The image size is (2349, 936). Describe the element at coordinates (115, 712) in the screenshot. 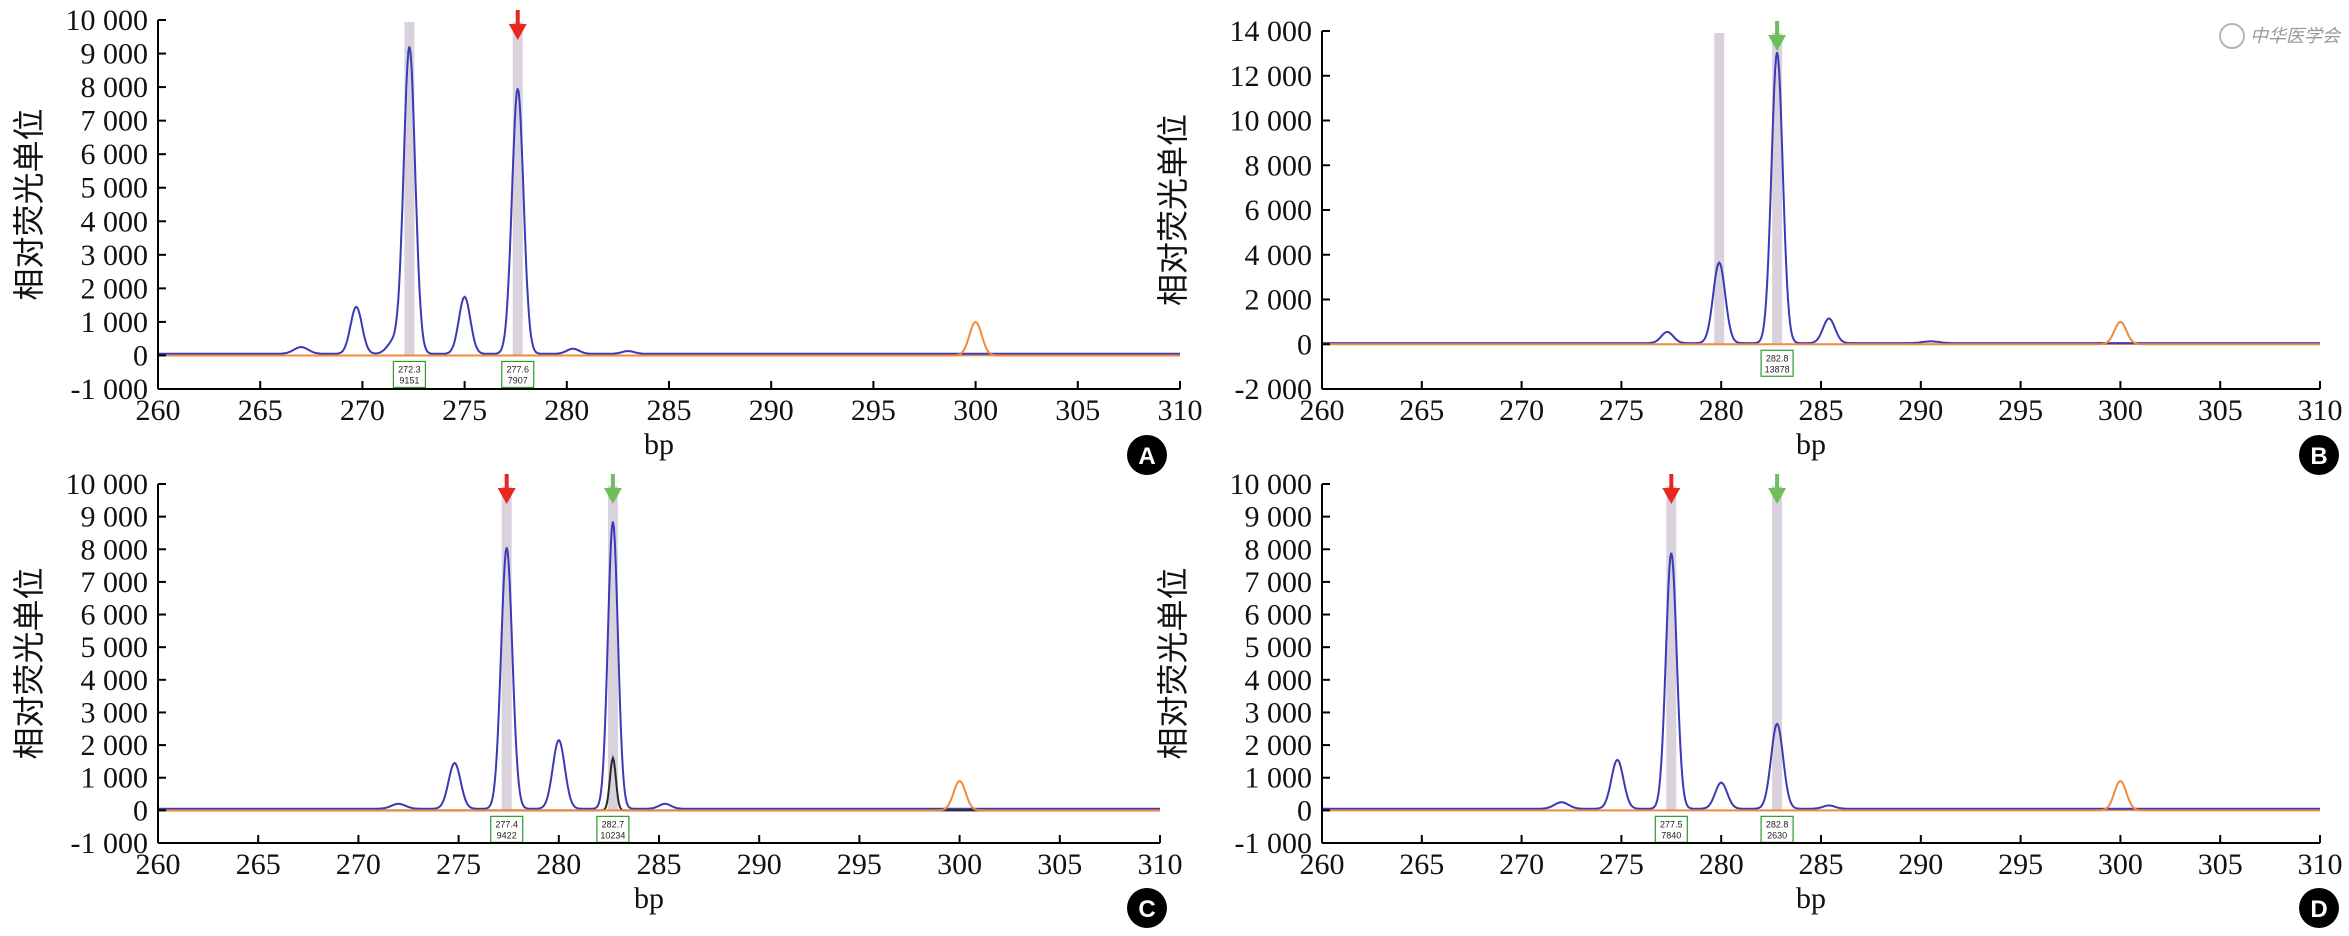

I see `y-tick-label: 3 000` at that location.